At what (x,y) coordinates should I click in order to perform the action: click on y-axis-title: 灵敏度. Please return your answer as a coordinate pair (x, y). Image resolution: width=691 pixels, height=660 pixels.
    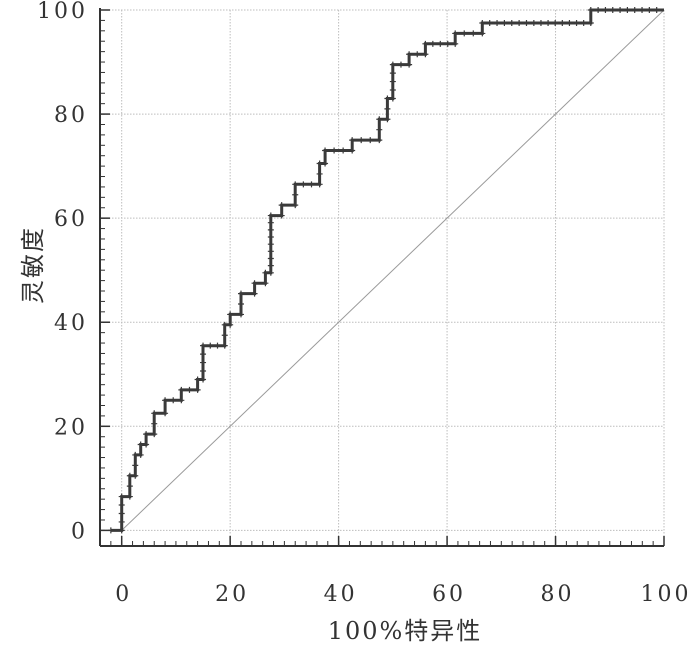
    Looking at the image, I should click on (33, 265).